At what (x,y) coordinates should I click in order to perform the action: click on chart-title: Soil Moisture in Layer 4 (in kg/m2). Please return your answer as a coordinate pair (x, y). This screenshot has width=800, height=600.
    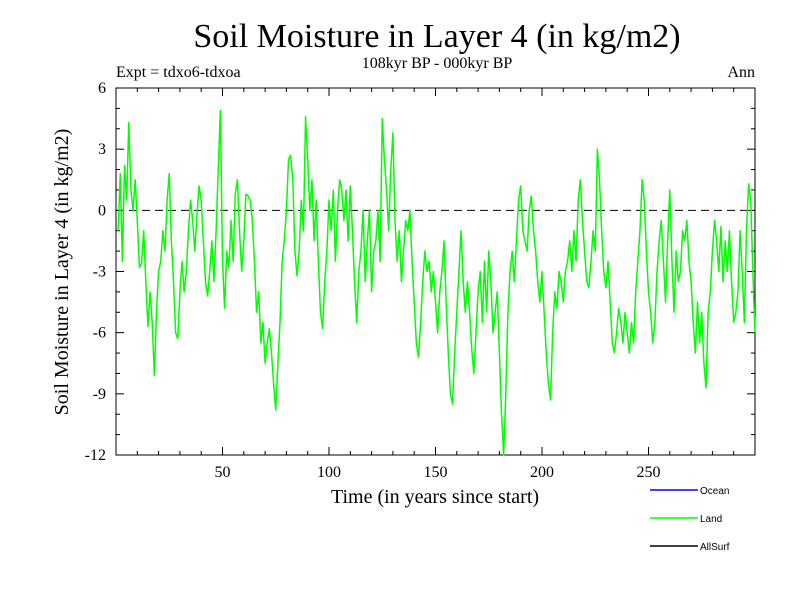
    Looking at the image, I should click on (436, 36).